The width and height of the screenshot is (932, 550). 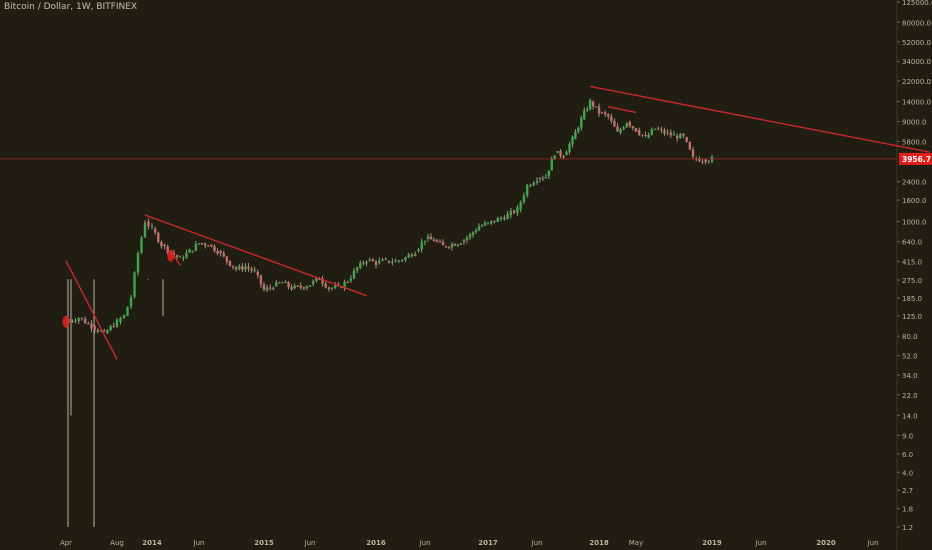 I want to click on x-tick-label: 2018, so click(x=599, y=543).